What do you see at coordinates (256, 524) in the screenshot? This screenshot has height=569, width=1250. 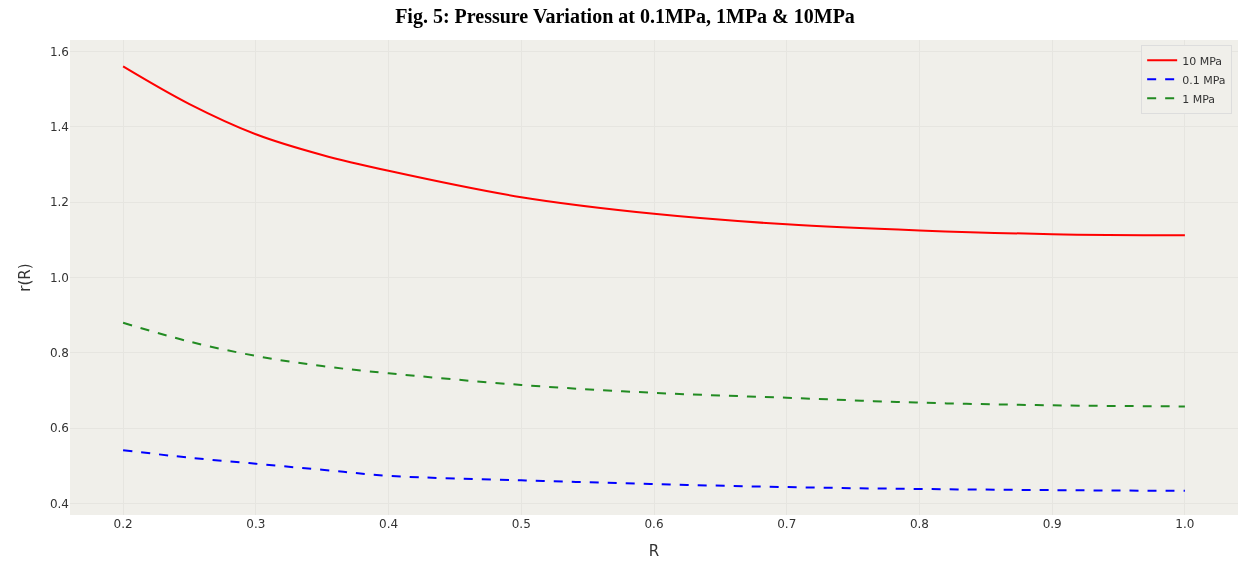 I see `x-tick-label: 0.3` at bounding box center [256, 524].